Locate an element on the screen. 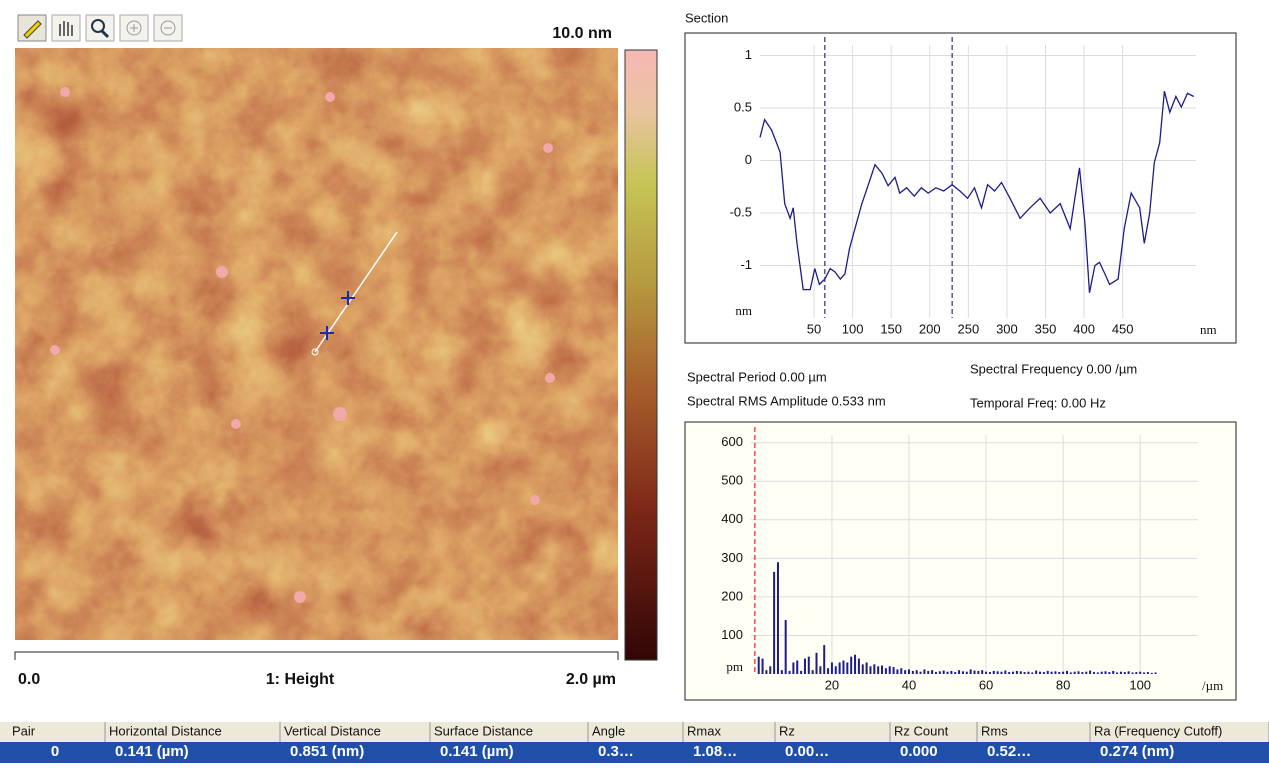  zoom-button is located at coordinates (100, 28).